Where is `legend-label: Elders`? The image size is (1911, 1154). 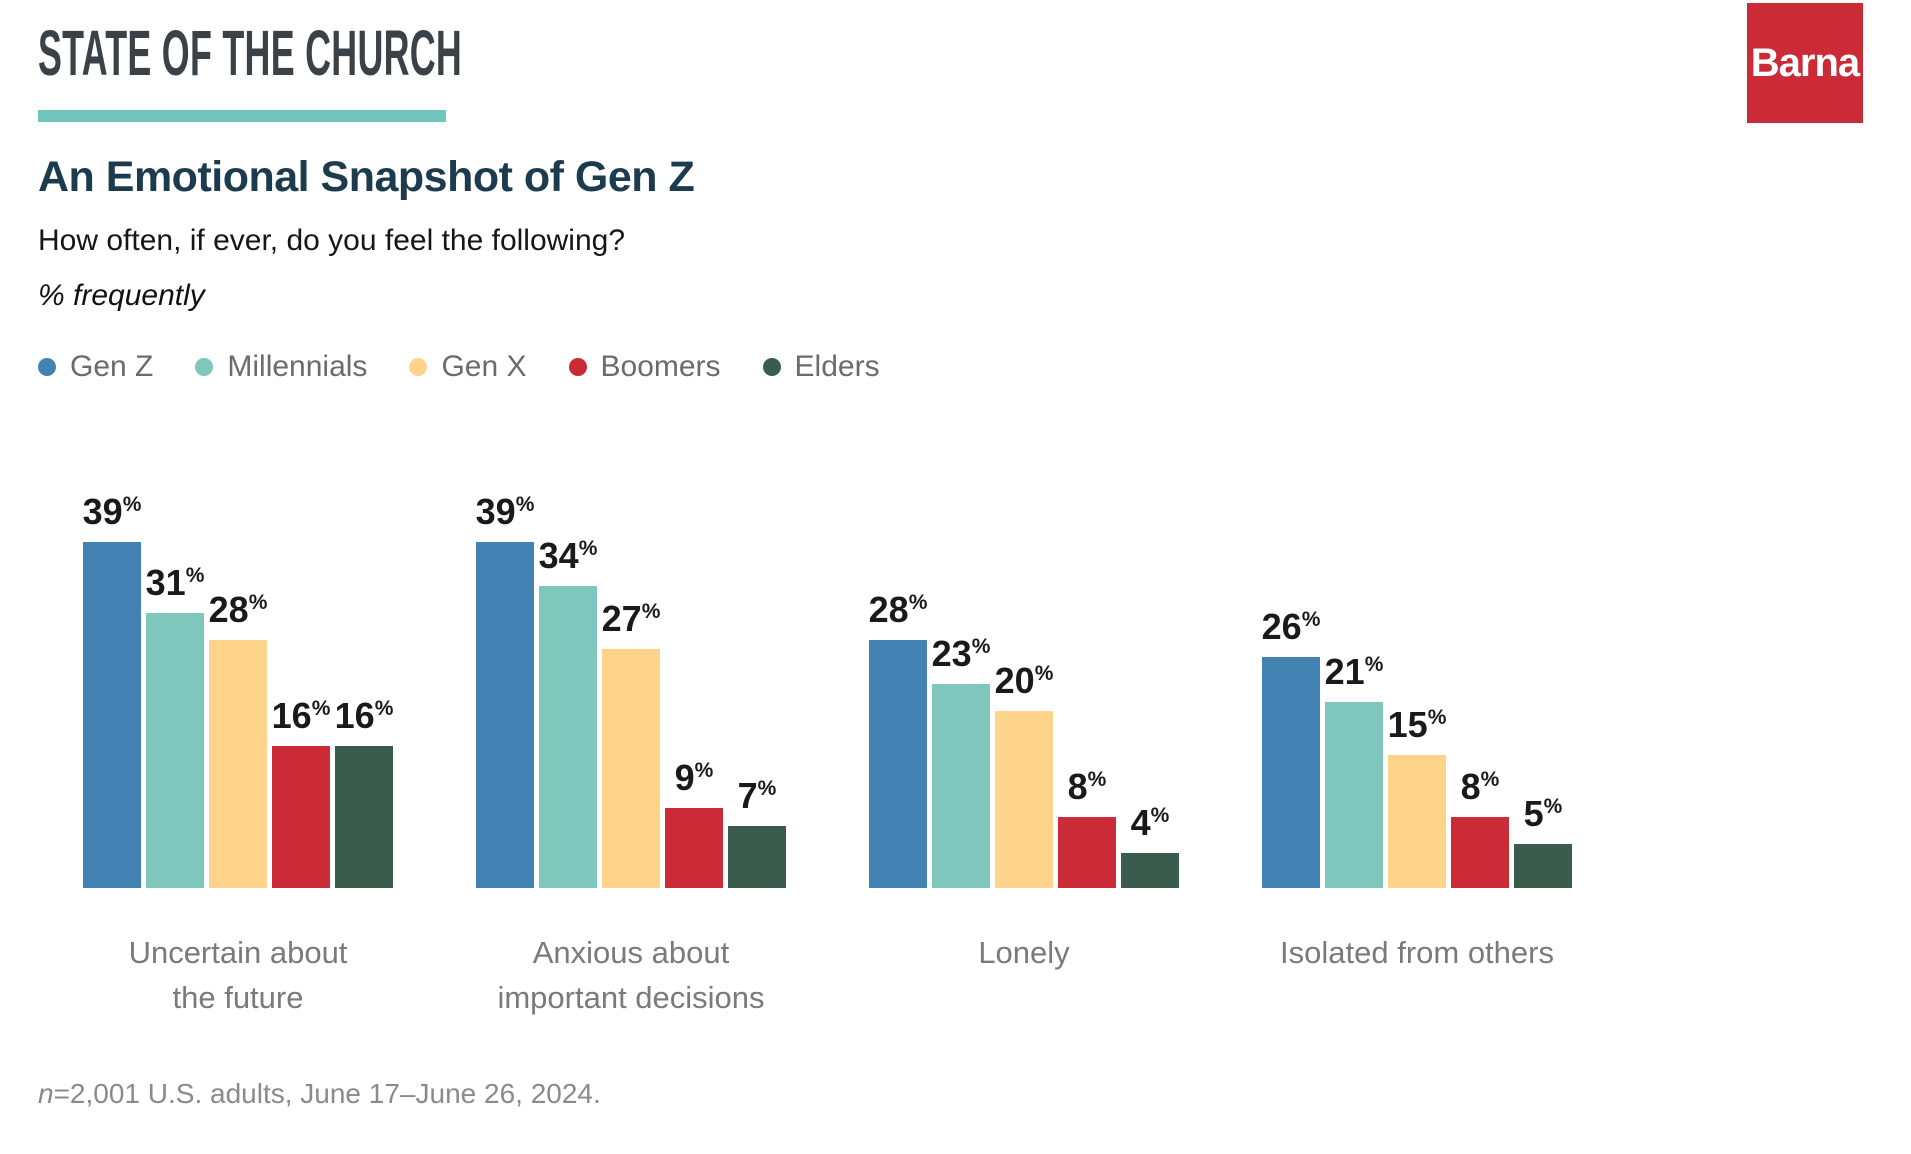
legend-label: Elders is located at coordinates (837, 366).